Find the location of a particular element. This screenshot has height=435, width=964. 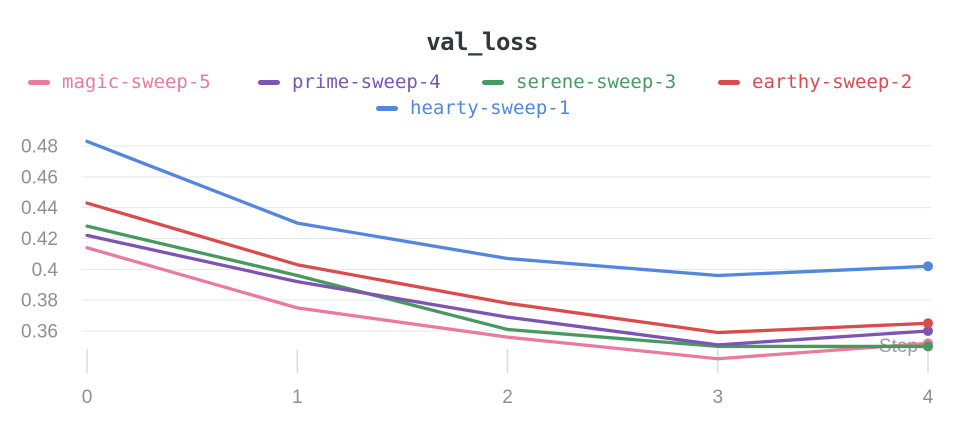

legend-item-earthy-sweep-2: earthy-sweep-2 is located at coordinates (815, 82).